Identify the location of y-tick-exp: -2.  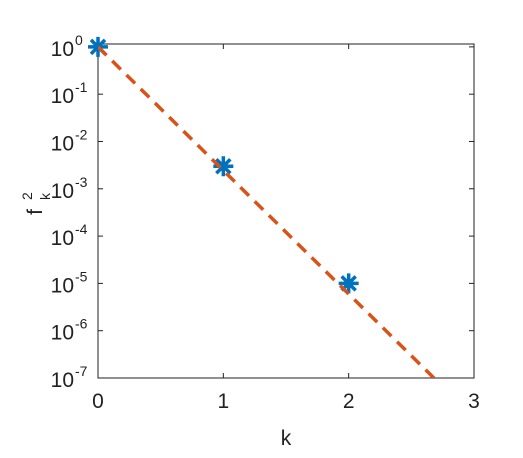
(81, 134).